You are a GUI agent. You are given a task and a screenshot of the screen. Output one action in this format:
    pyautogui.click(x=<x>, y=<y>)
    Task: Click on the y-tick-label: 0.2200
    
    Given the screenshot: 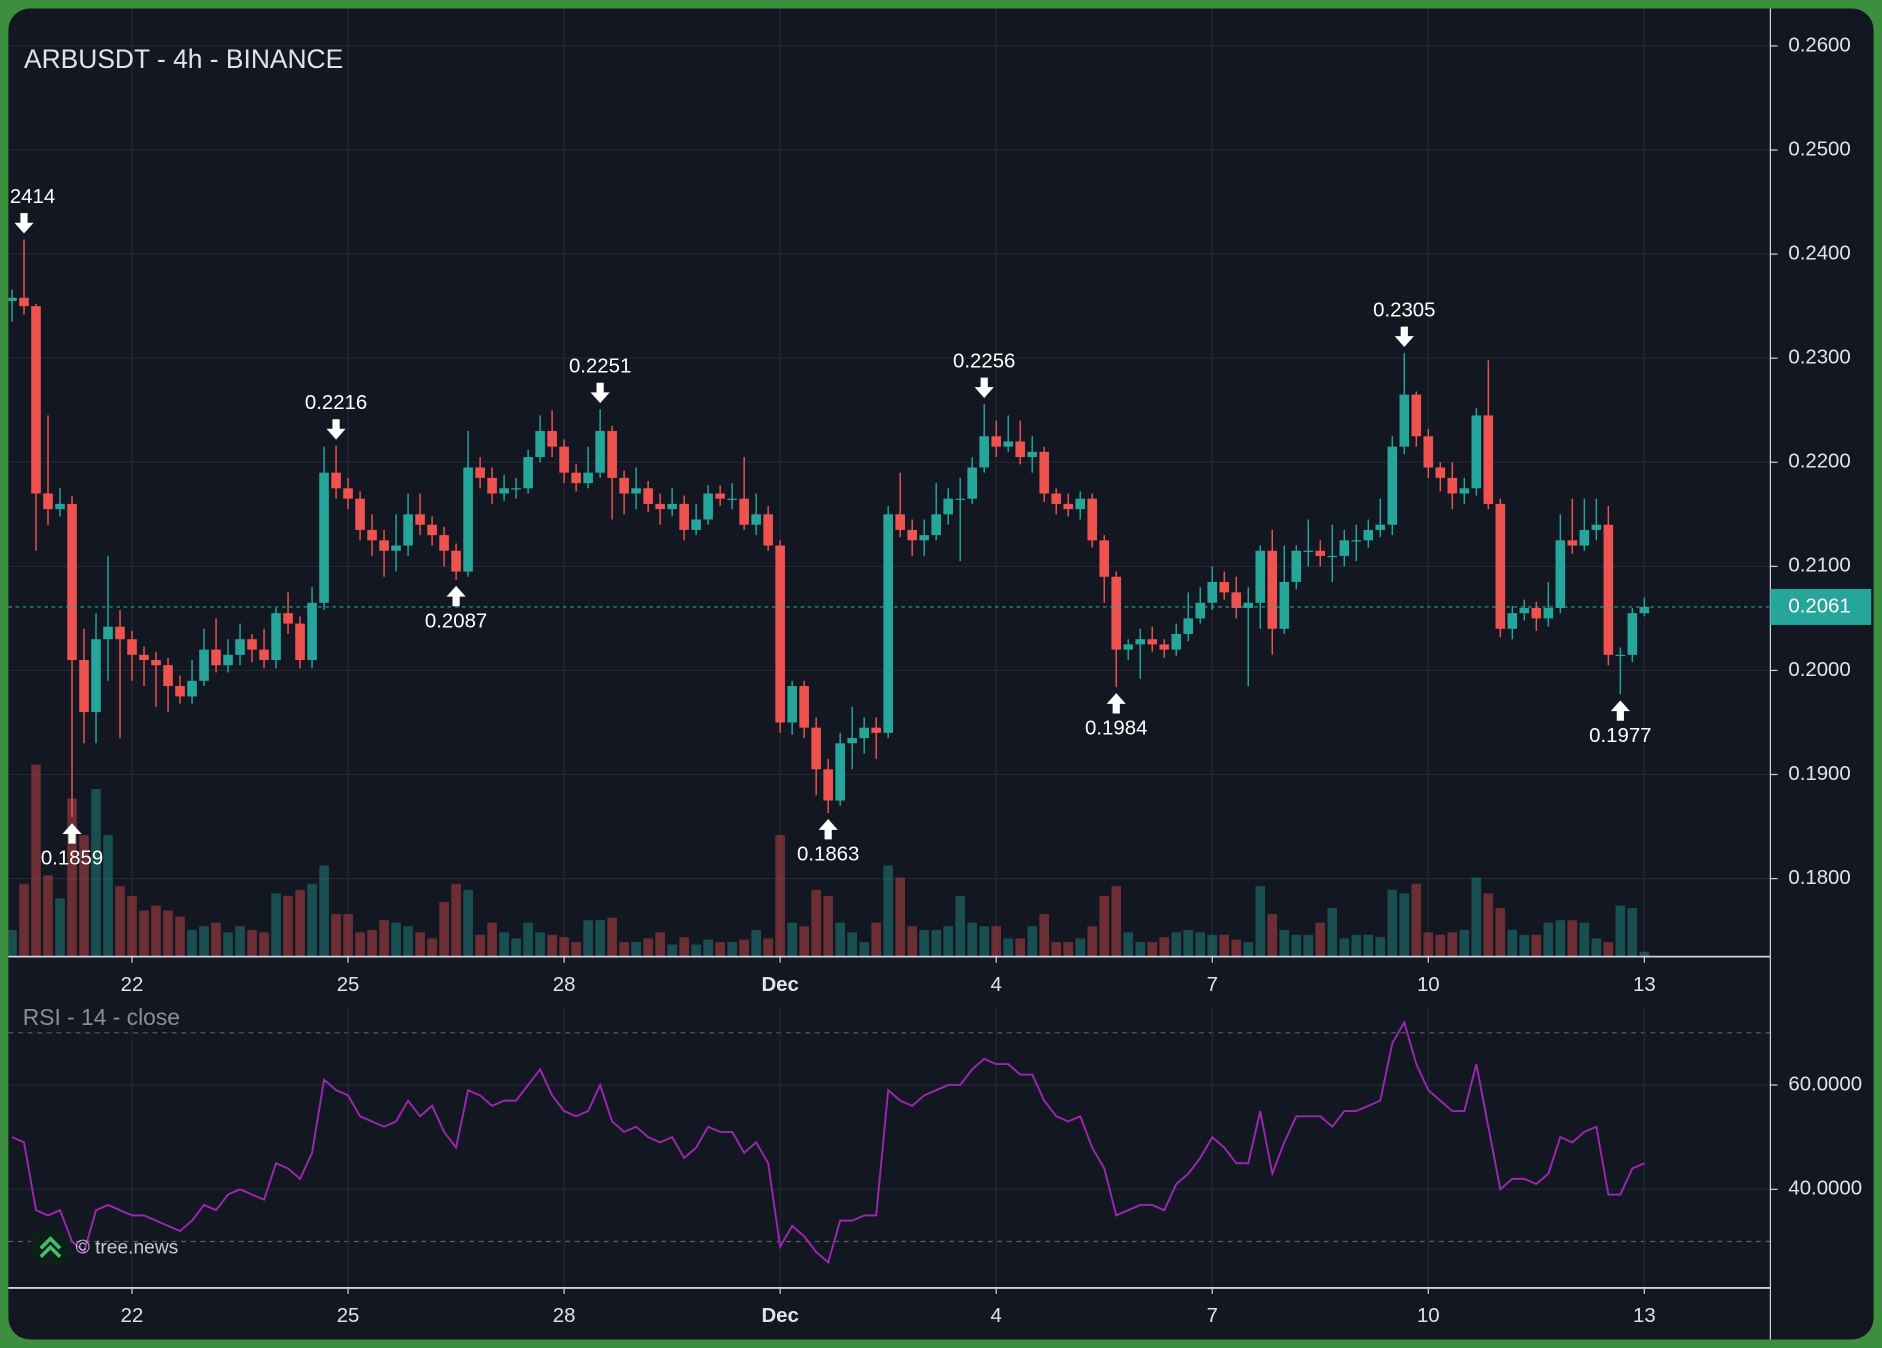 What is the action you would take?
    pyautogui.click(x=1819, y=462)
    